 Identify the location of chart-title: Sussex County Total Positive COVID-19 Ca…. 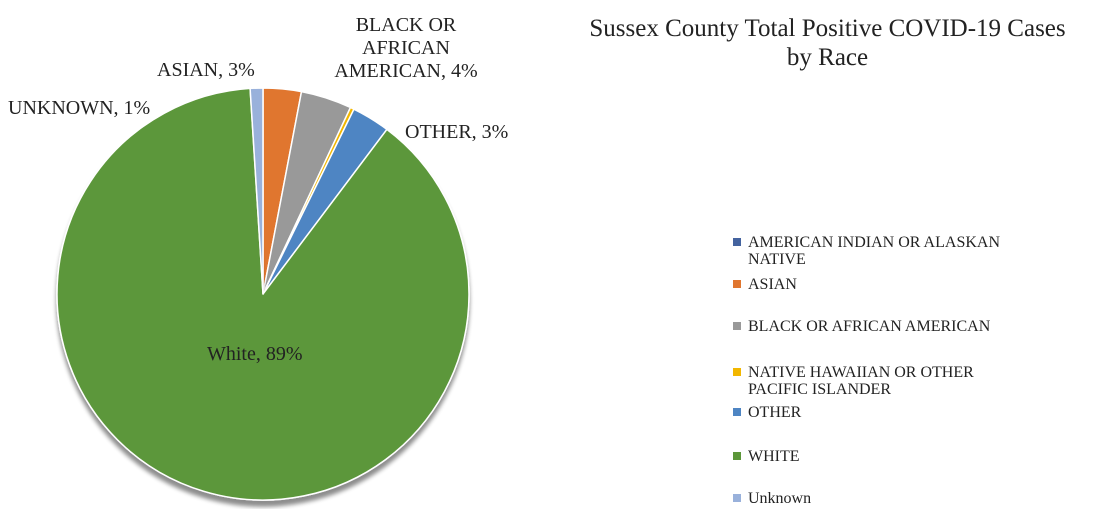
(827, 43).